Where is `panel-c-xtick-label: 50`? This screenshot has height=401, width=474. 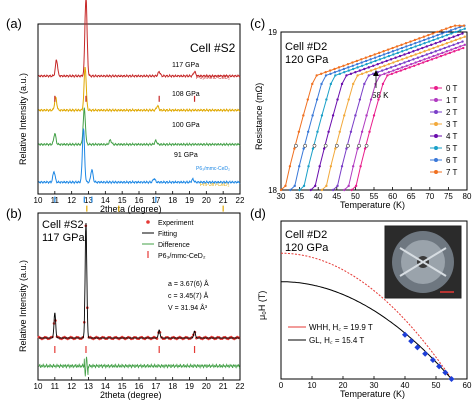 panel-c-xtick-label: 50 is located at coordinates (355, 196).